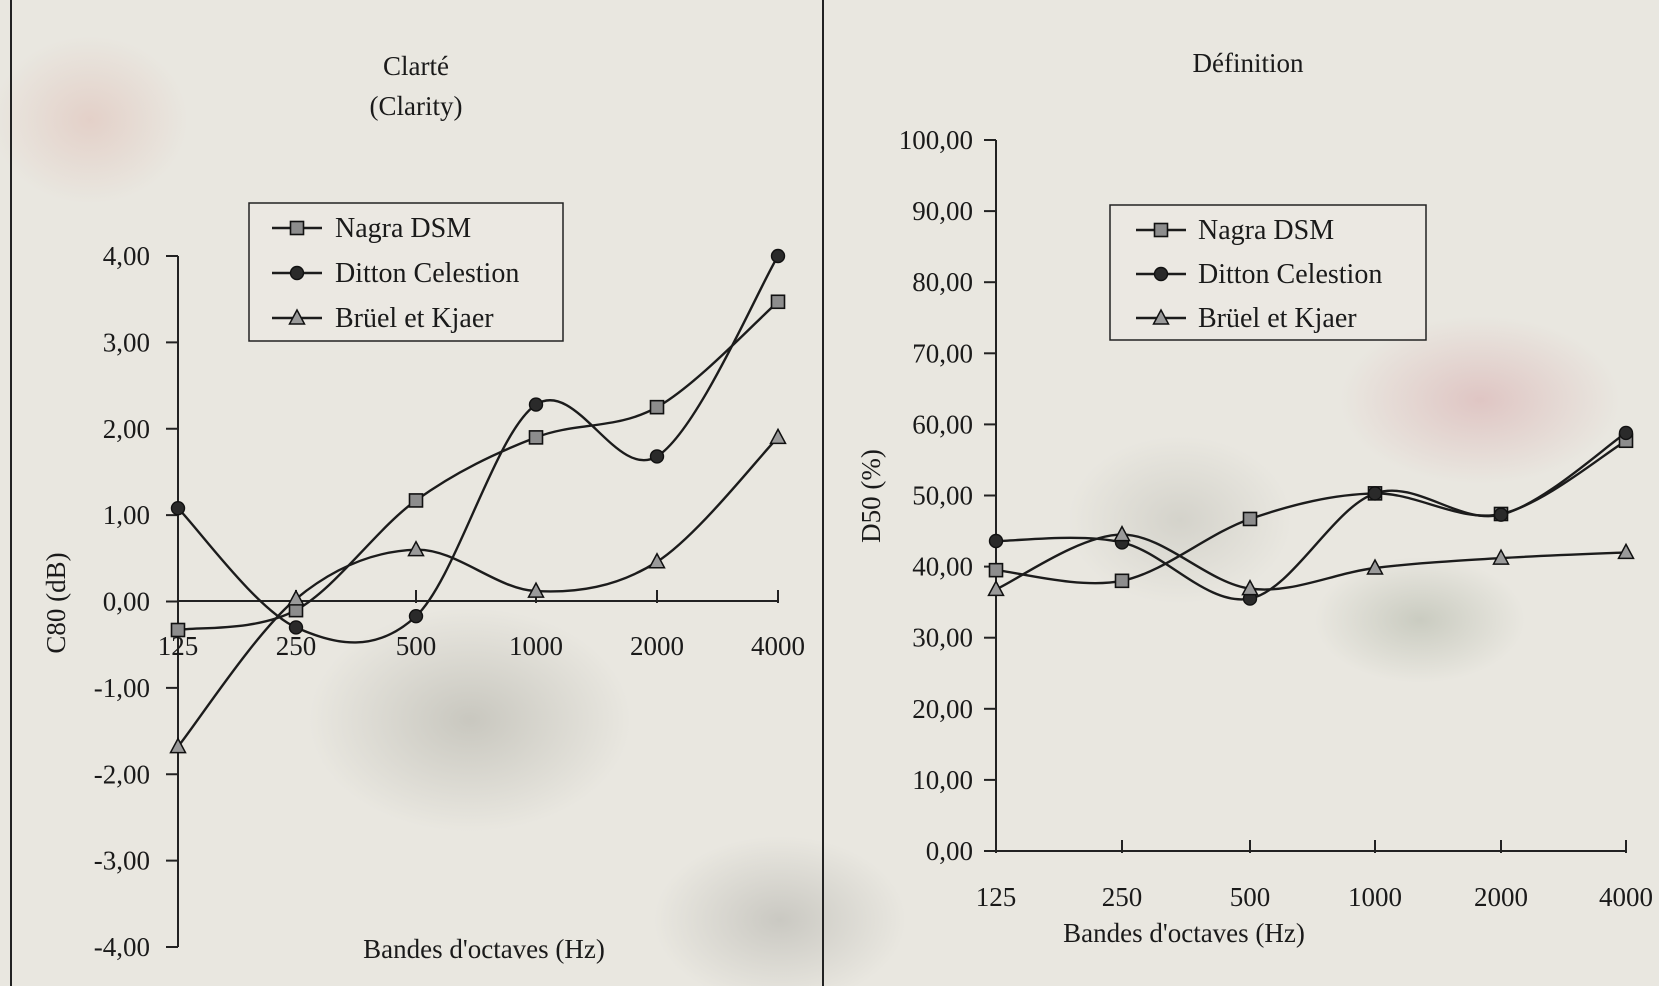  I want to click on definition-series-line-nagra-dsm, so click(1311, 512).